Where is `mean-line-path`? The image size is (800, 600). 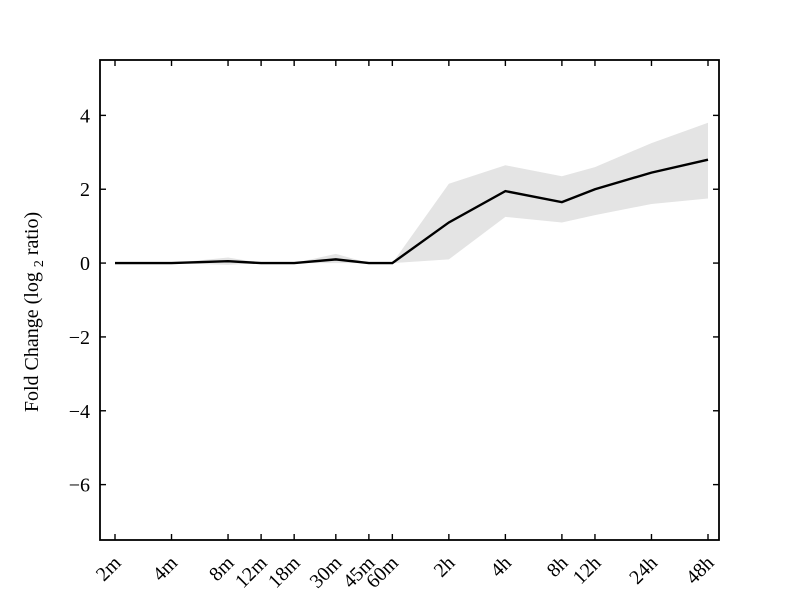 mean-line-path is located at coordinates (412, 211).